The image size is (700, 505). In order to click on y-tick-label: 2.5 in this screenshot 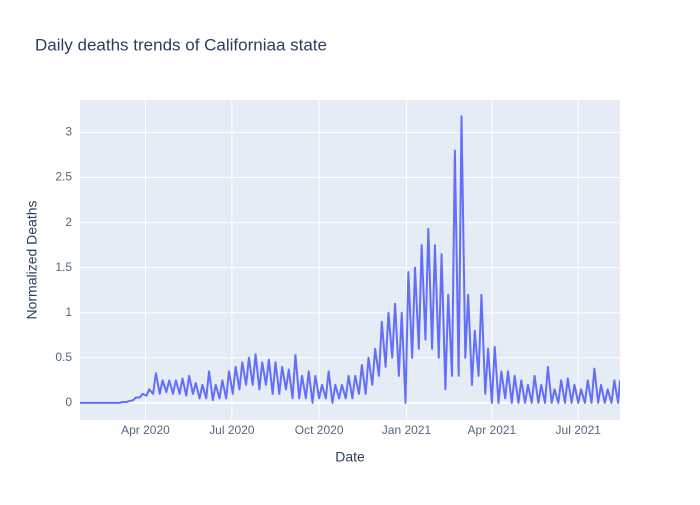, I will do `click(63, 177)`.